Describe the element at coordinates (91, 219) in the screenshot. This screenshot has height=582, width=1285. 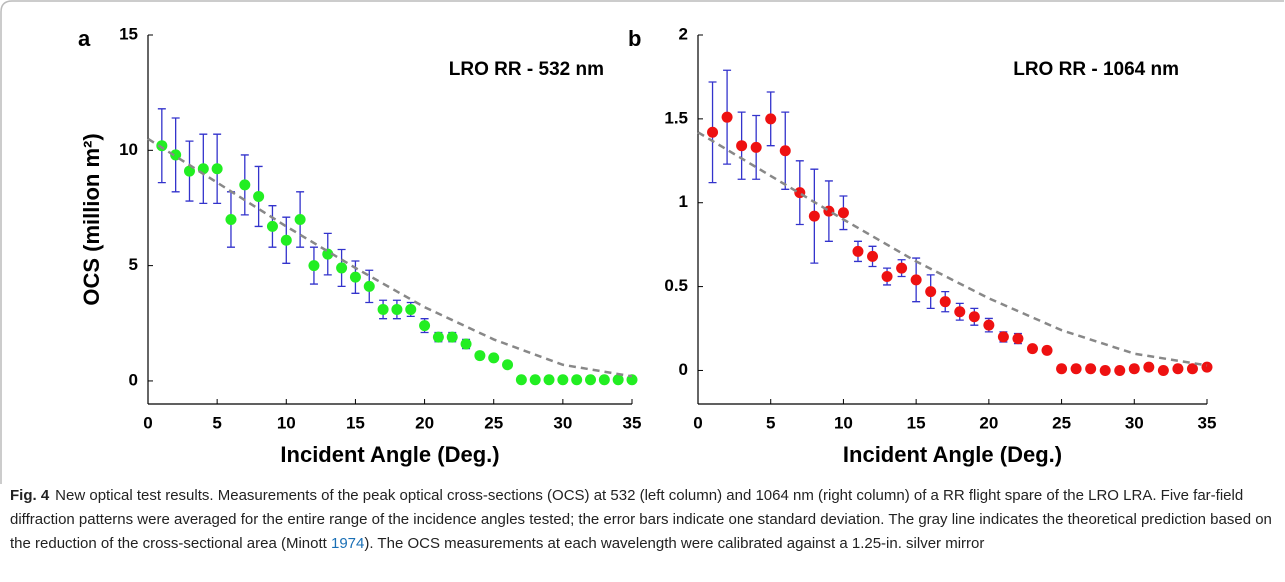
I see `y-axis-label: OCS (million m²)` at that location.